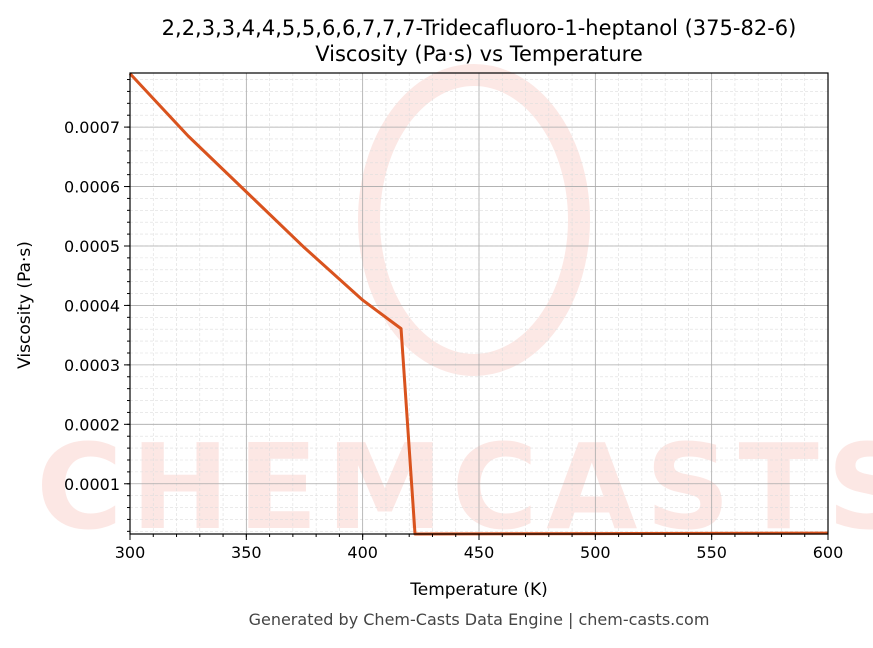  Describe the element at coordinates (711, 552) in the screenshot. I see `x-tick-label: 550` at that location.